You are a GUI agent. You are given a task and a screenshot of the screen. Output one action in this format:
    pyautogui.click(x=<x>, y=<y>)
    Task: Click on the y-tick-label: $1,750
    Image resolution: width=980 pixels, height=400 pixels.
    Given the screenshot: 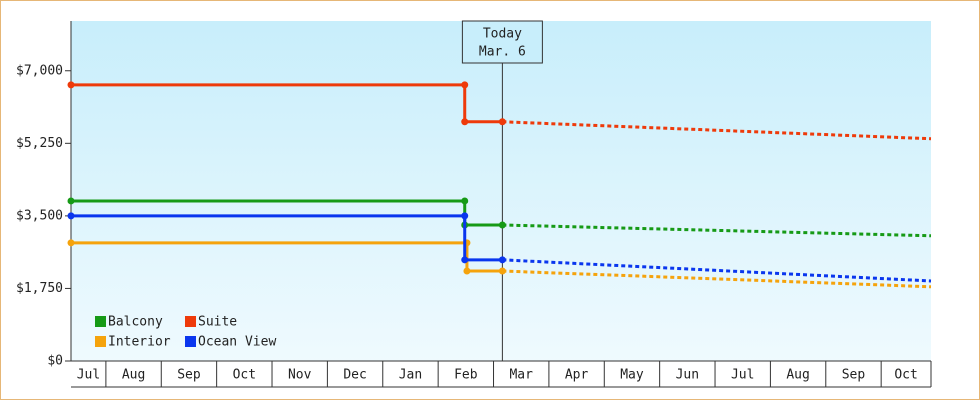 What is the action you would take?
    pyautogui.click(x=39, y=288)
    